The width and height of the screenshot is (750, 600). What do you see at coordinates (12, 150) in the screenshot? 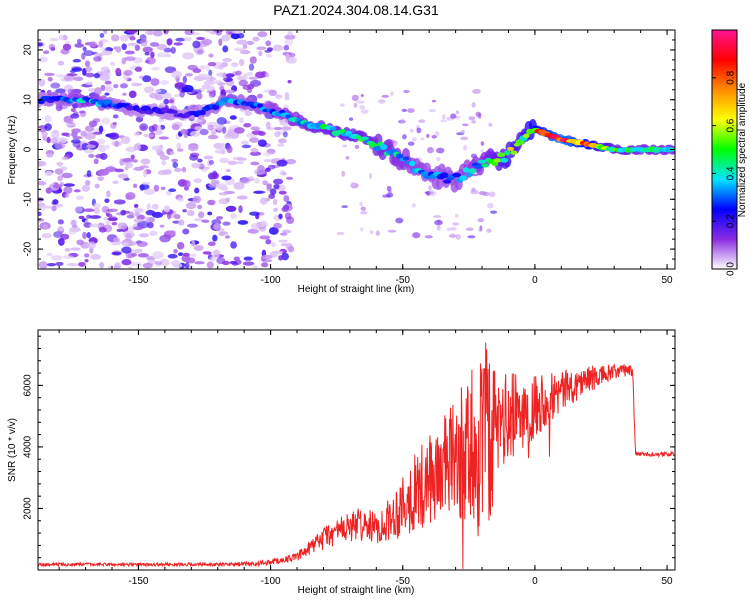
I see `spectrogram-y-axis-title: Frequency (Hz)` at bounding box center [12, 150].